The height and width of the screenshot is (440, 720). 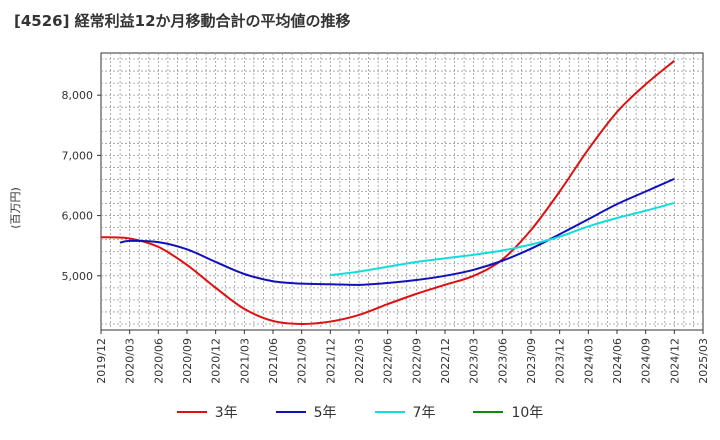 I want to click on x-tick-label: 2020/06, so click(x=158, y=361).